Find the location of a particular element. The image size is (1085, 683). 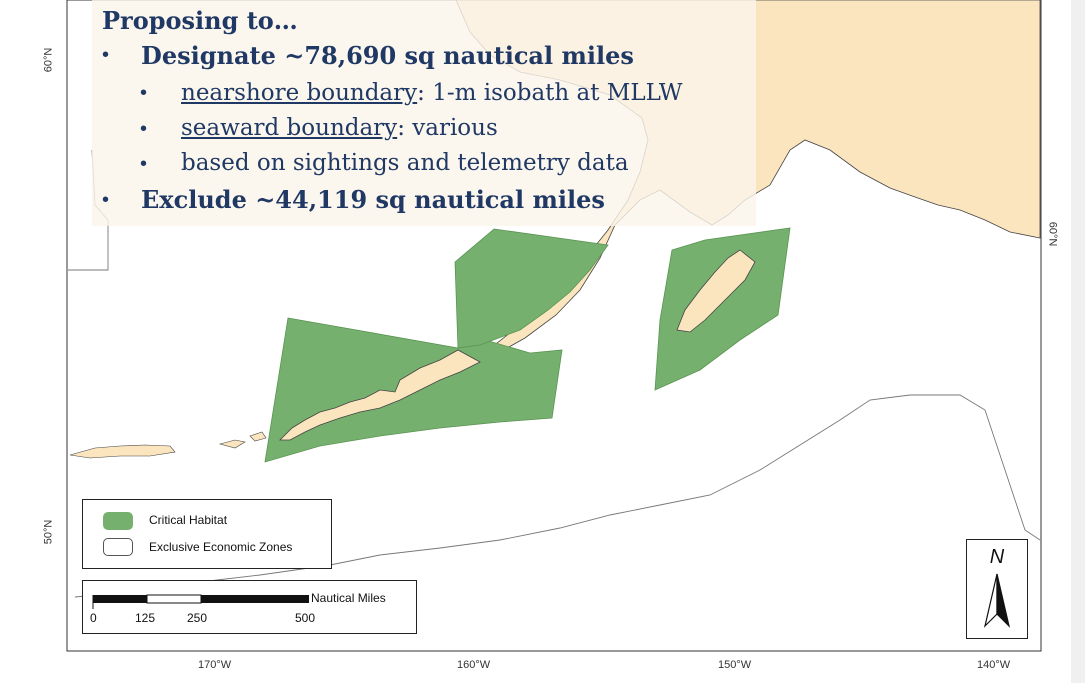

lat-tick-60n-left: 60°N is located at coordinates (48, 60).